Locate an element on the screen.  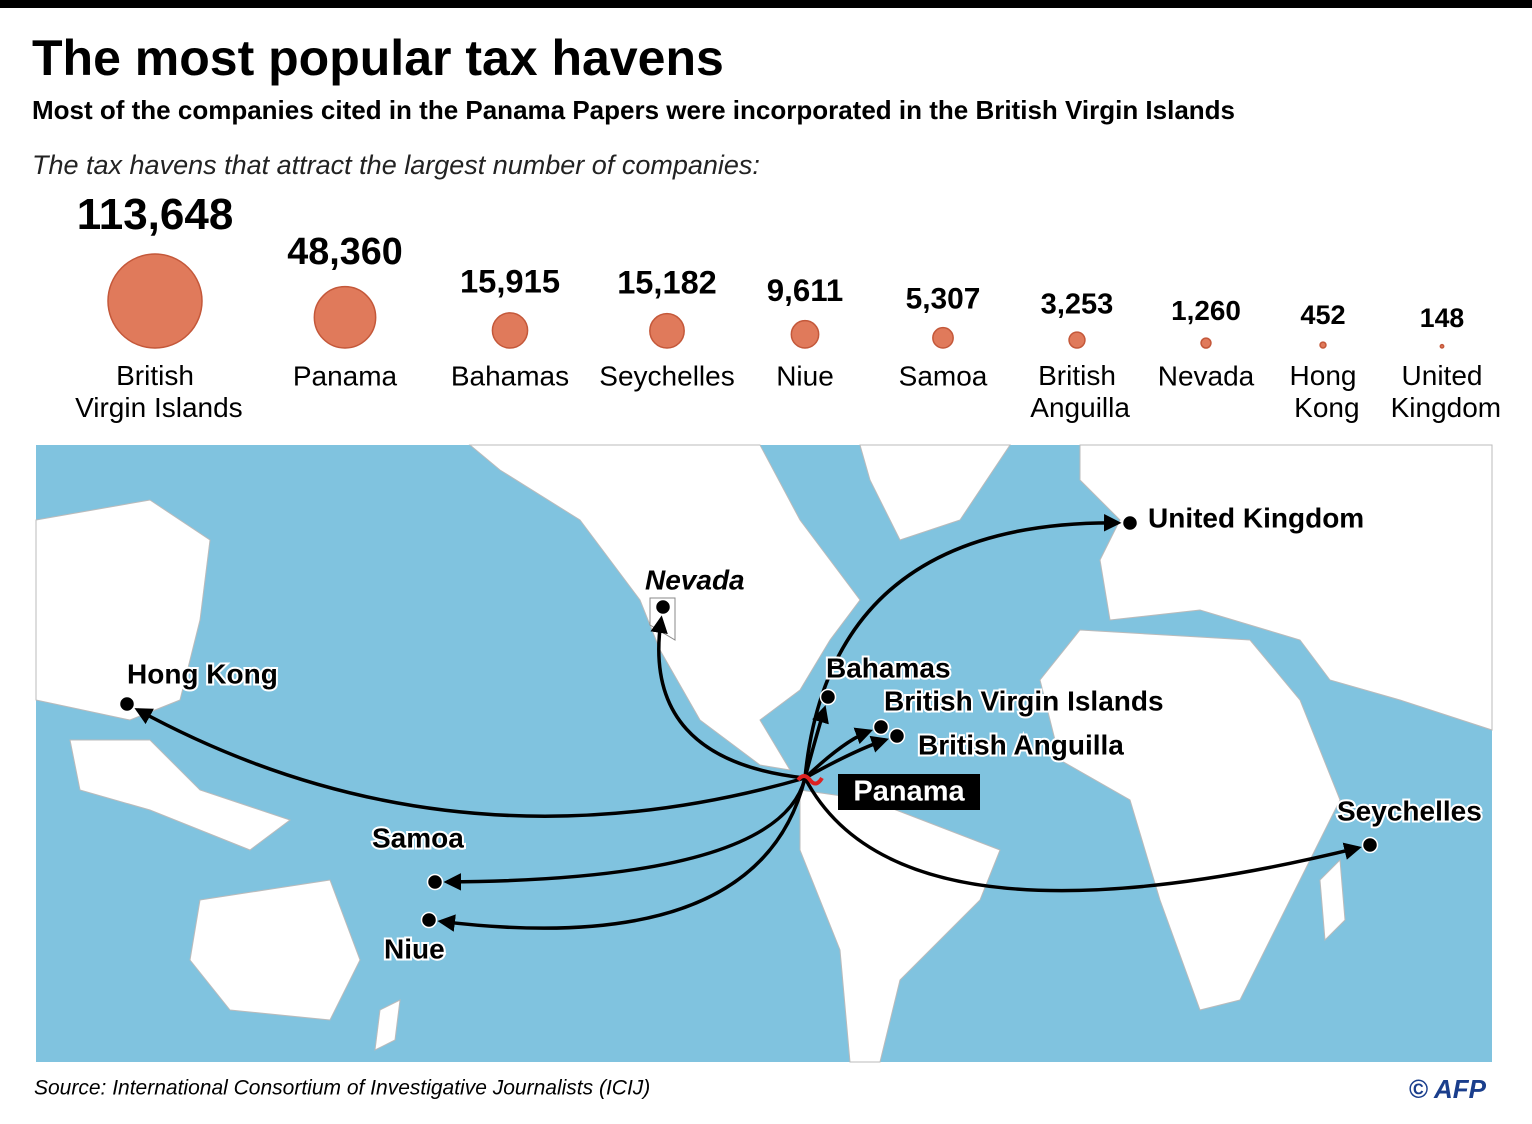
place-label: Seychelles is located at coordinates (1409, 810).